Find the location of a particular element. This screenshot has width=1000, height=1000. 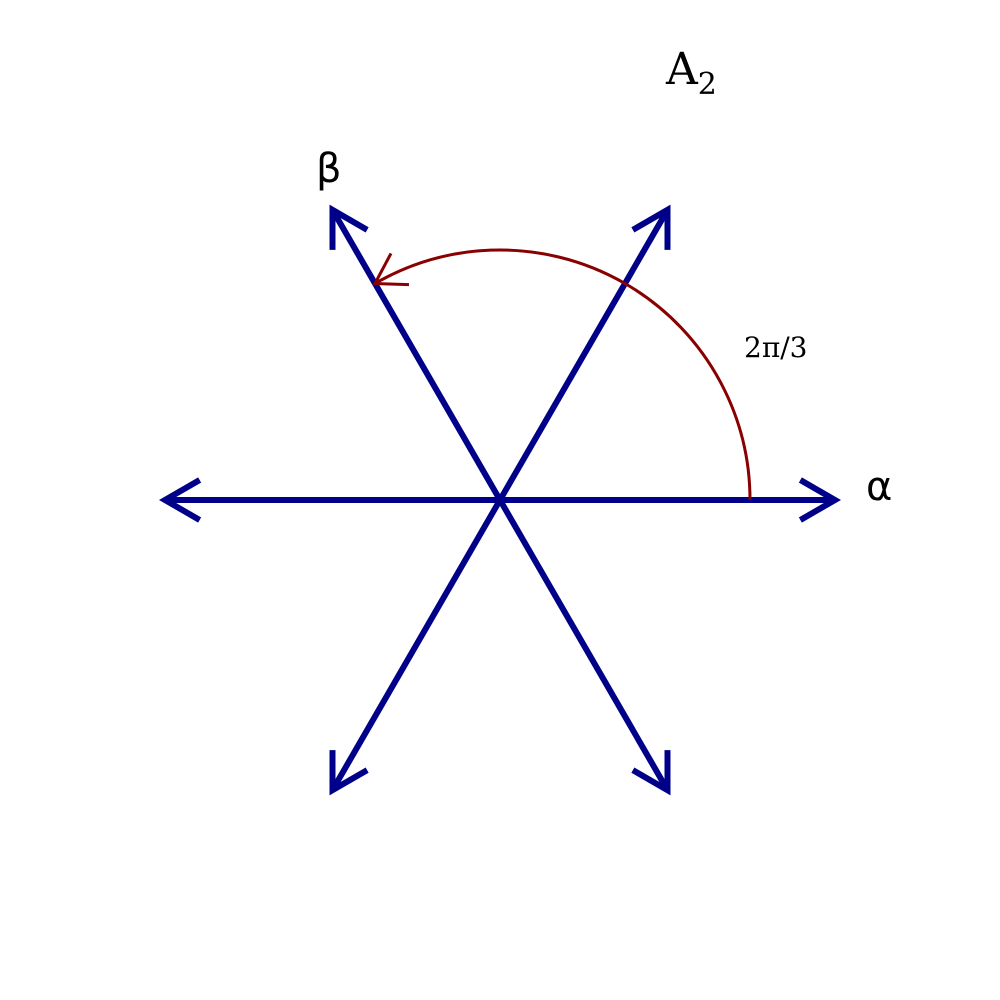

root-vector-neg-alpha-plus-beta is located at coordinates (416, 647).